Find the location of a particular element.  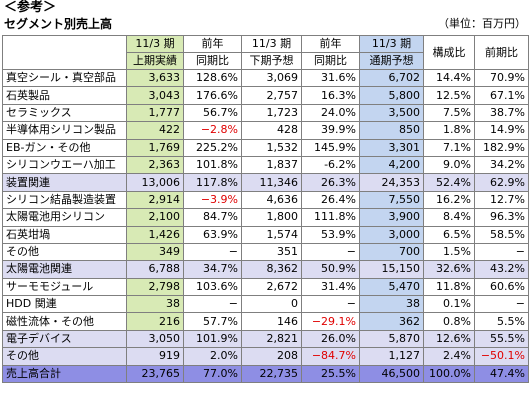

value-cell: 13,006 is located at coordinates (155, 182).